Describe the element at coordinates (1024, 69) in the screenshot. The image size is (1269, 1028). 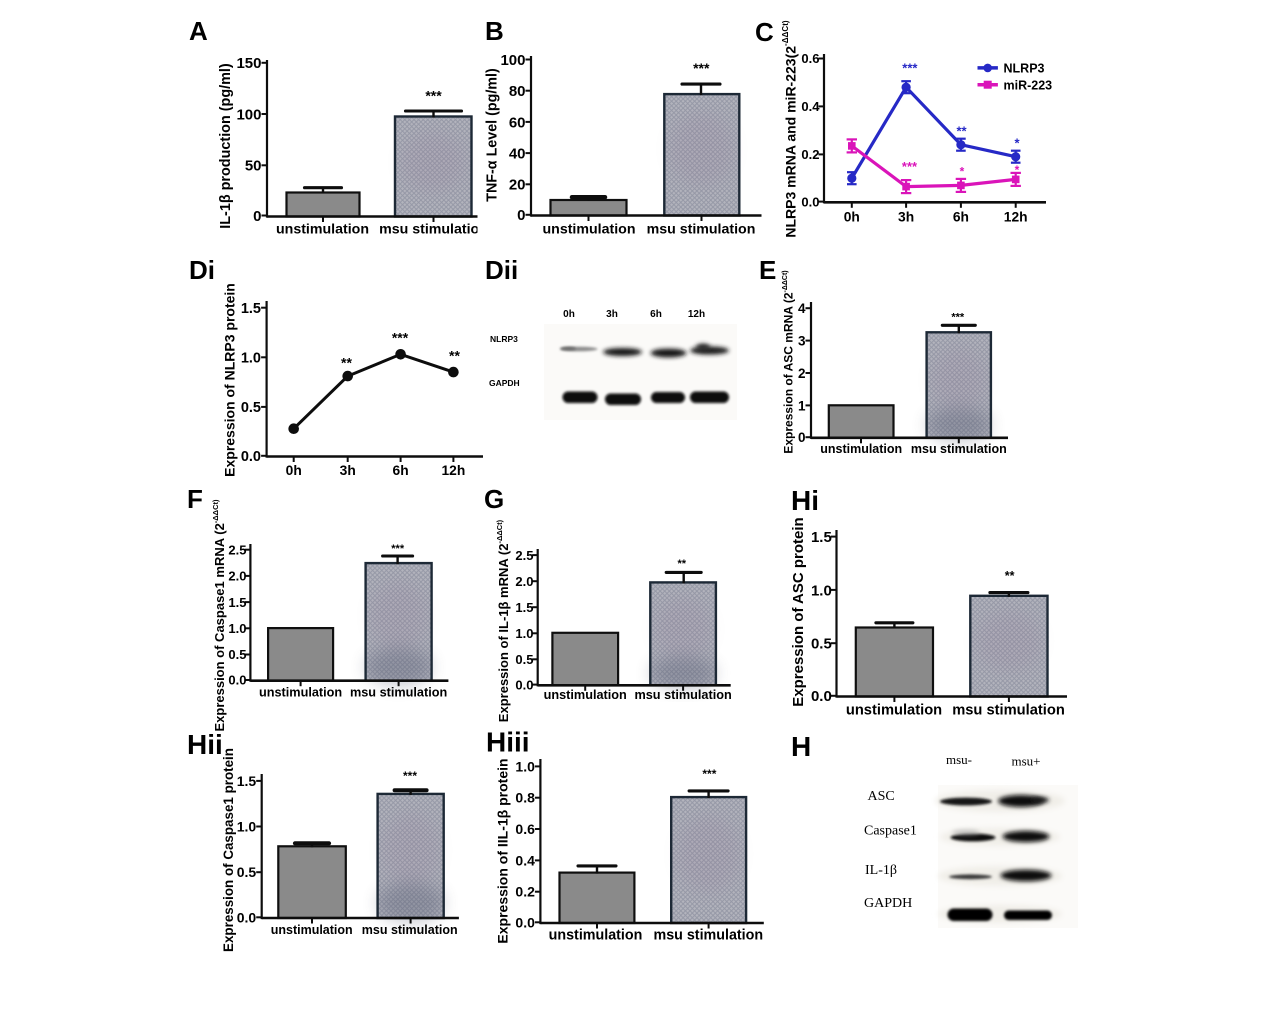
I see `svg-text: NLRP3` at that location.